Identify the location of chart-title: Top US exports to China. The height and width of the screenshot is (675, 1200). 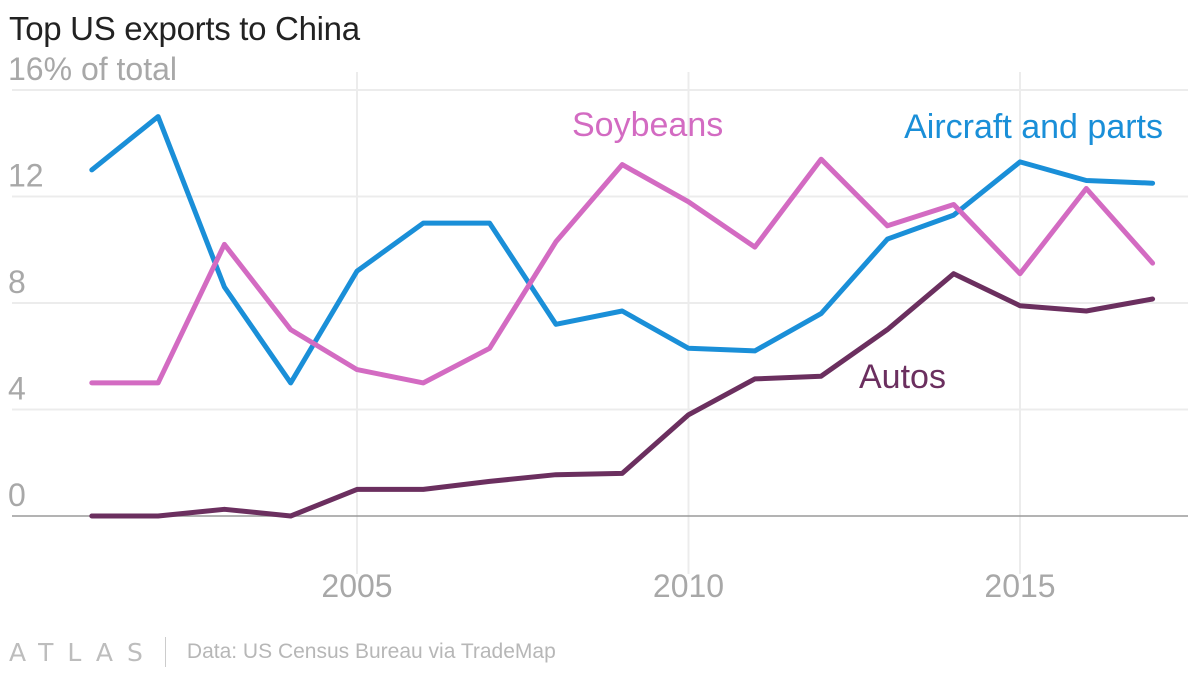
(184, 28).